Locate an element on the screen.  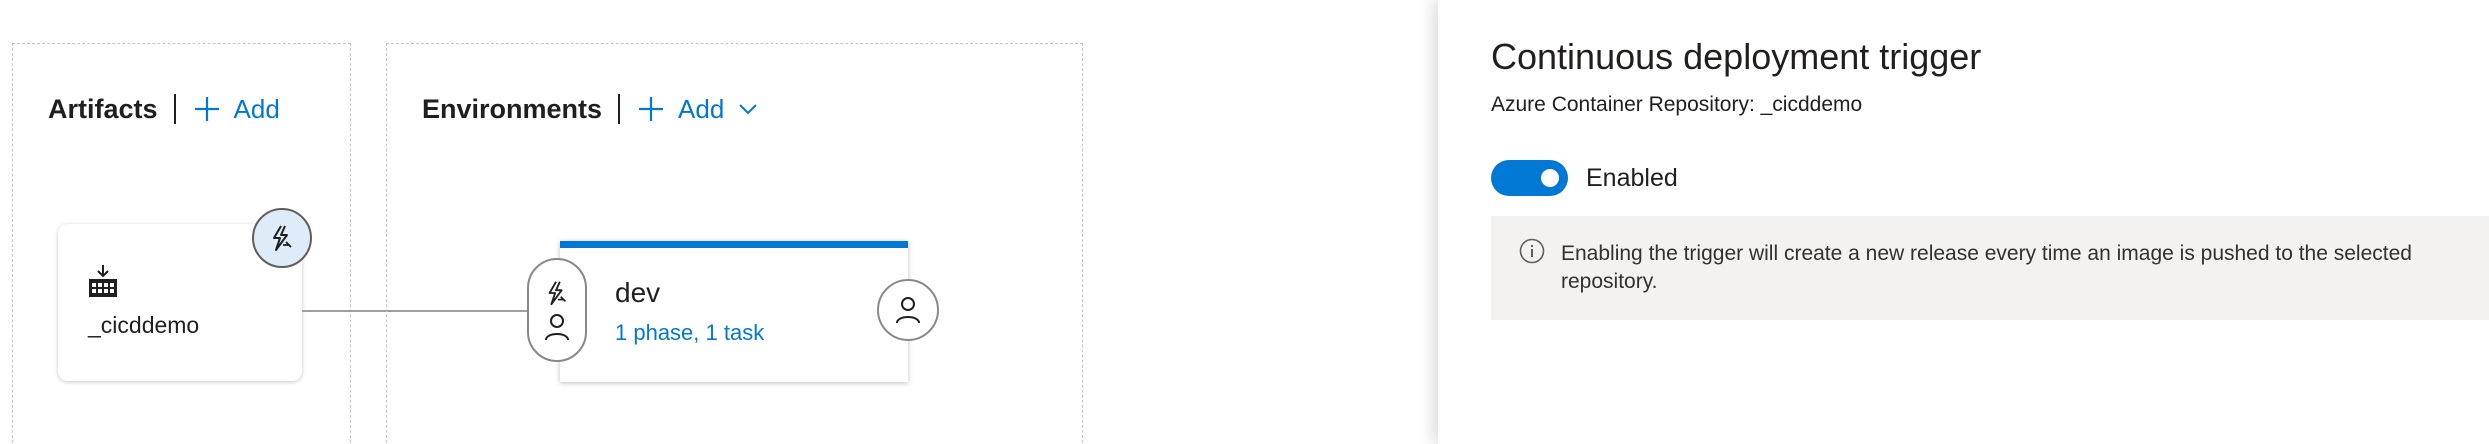
continuous-deployment-trigger-button is located at coordinates (282, 238).